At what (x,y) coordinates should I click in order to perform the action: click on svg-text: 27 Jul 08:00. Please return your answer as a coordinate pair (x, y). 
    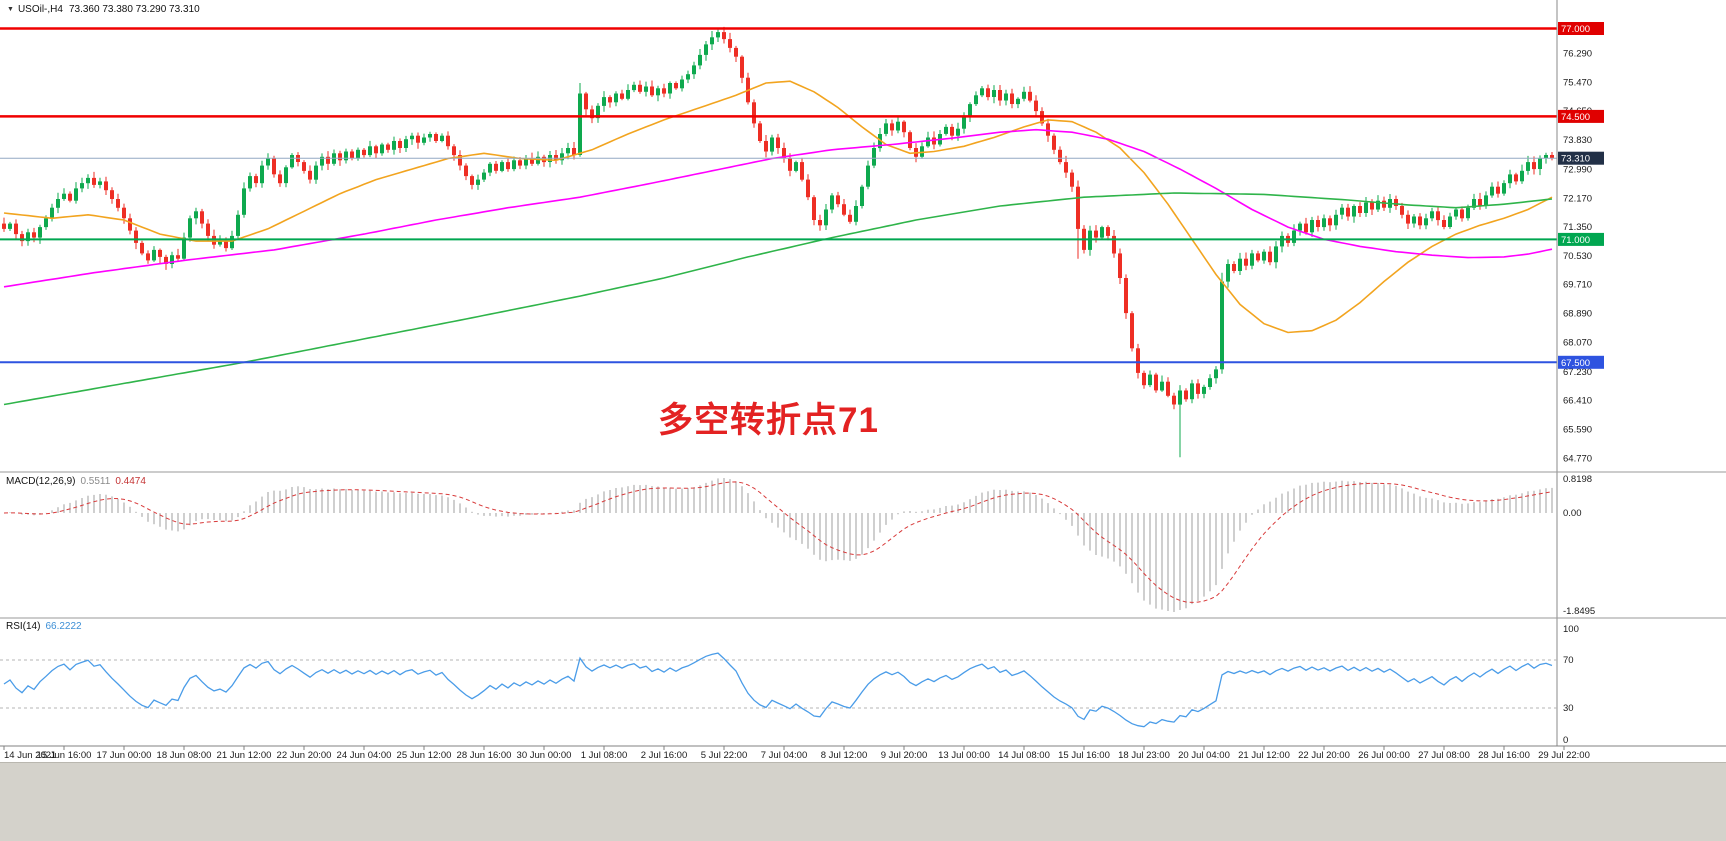
    Looking at the image, I should click on (1444, 755).